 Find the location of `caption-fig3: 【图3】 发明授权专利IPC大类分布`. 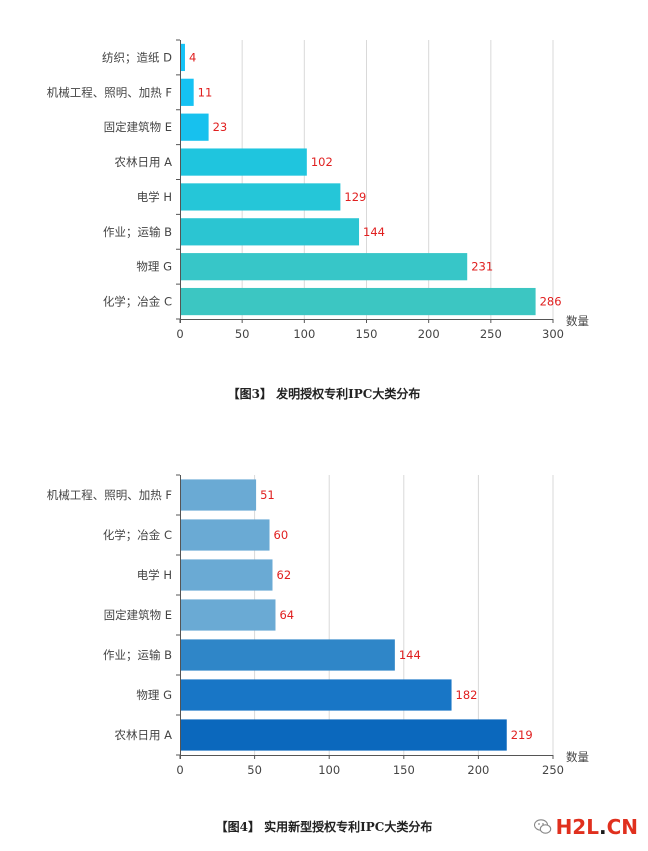

caption-fig3: 【图3】 发明授权专利IPC大类分布 is located at coordinates (324, 394).